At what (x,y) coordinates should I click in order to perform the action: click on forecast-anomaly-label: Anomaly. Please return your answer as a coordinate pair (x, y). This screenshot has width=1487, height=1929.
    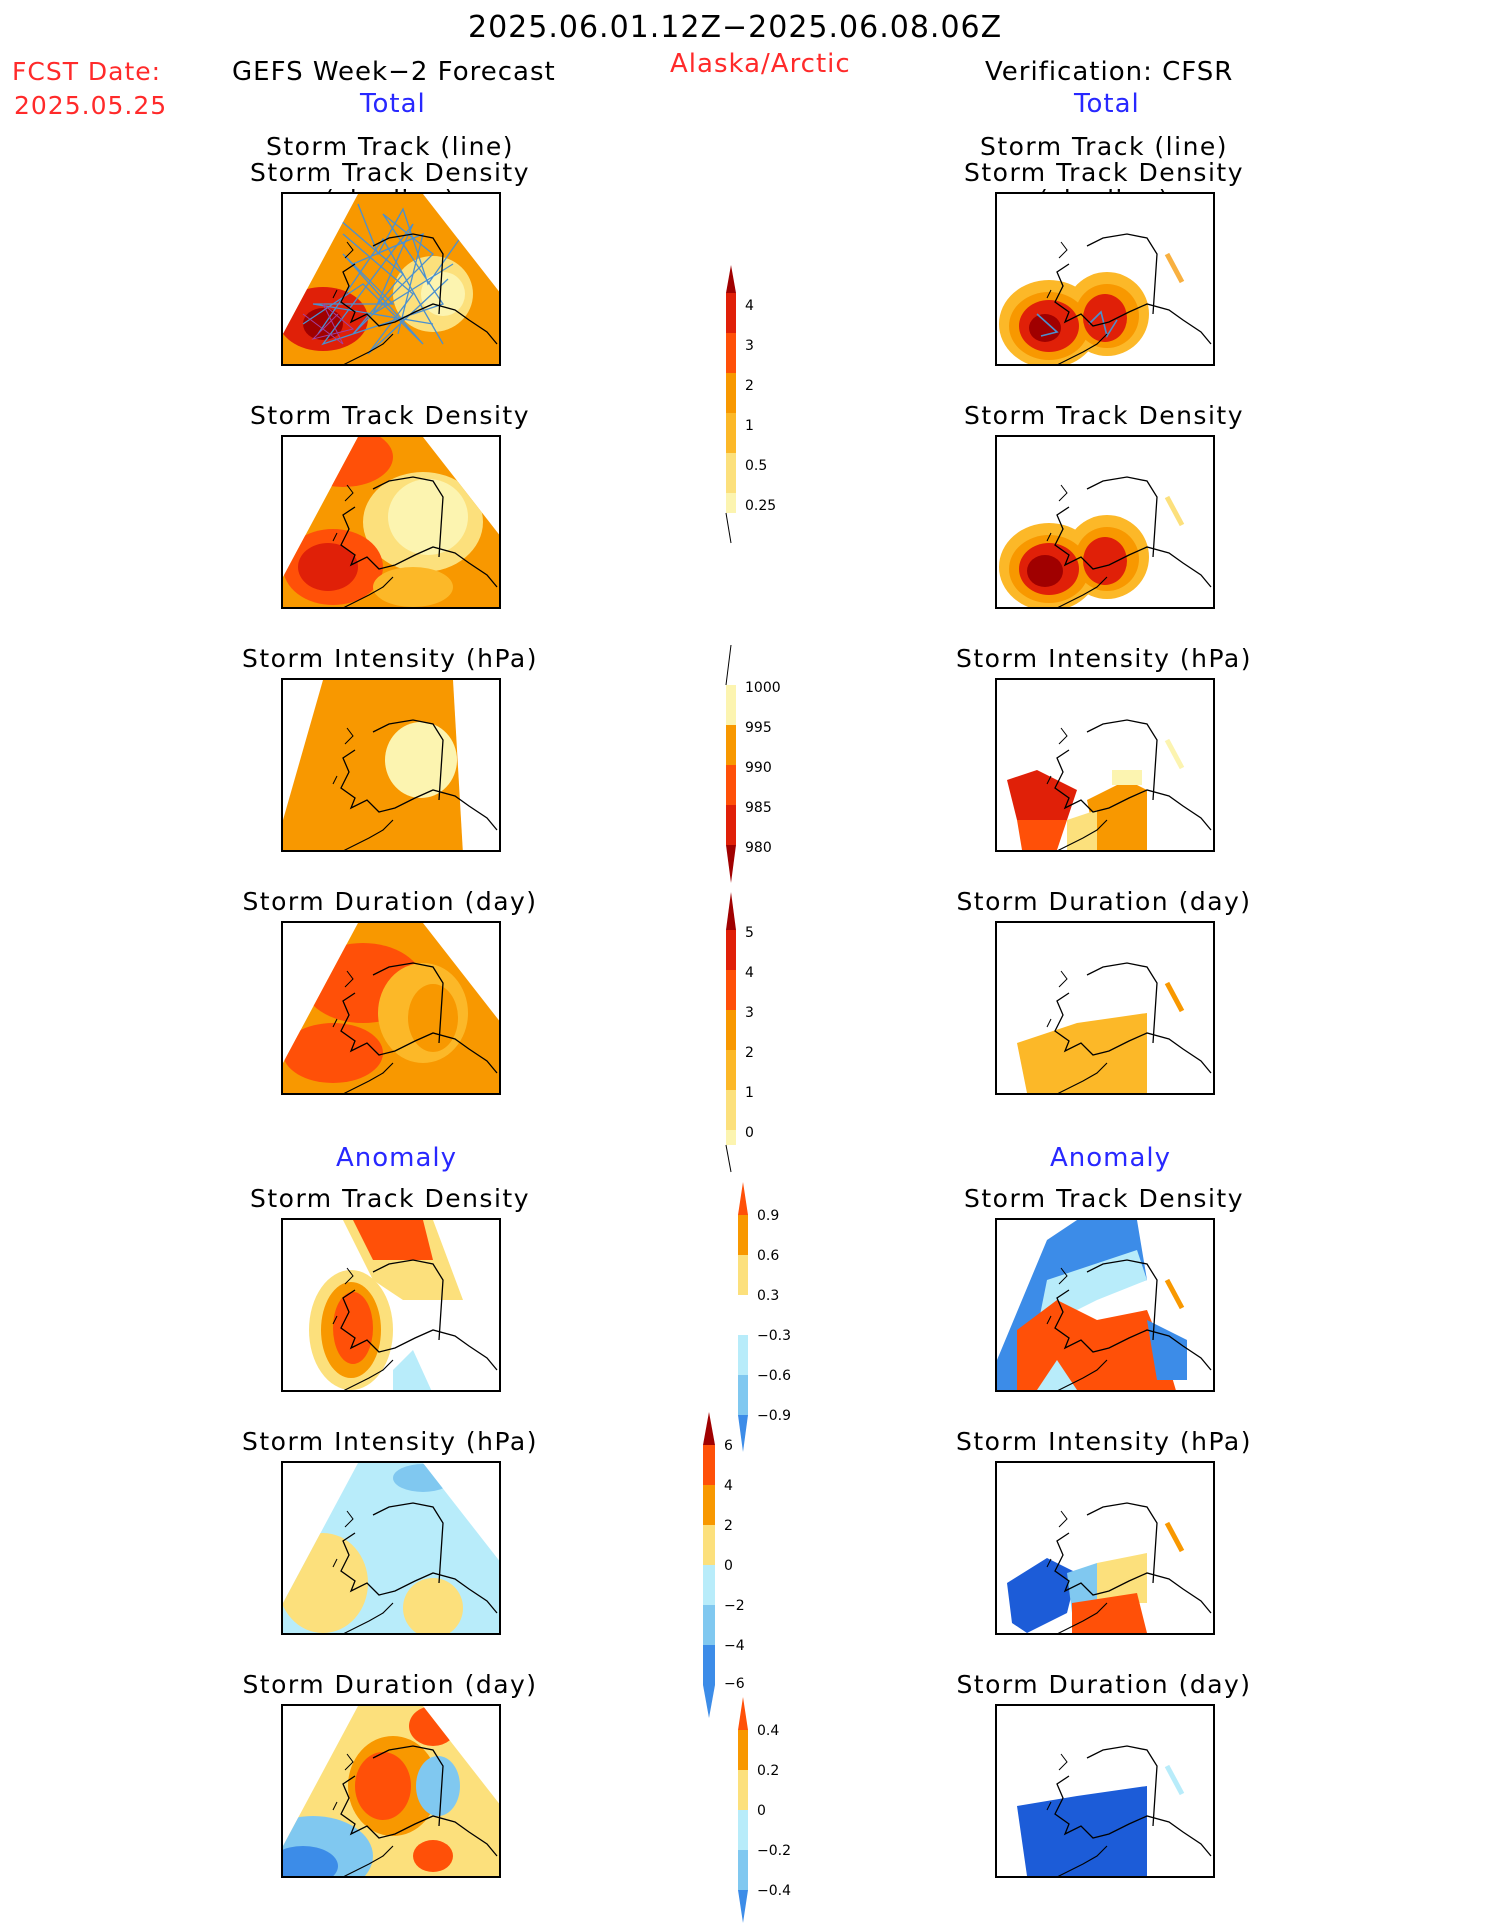
    Looking at the image, I should click on (397, 1158).